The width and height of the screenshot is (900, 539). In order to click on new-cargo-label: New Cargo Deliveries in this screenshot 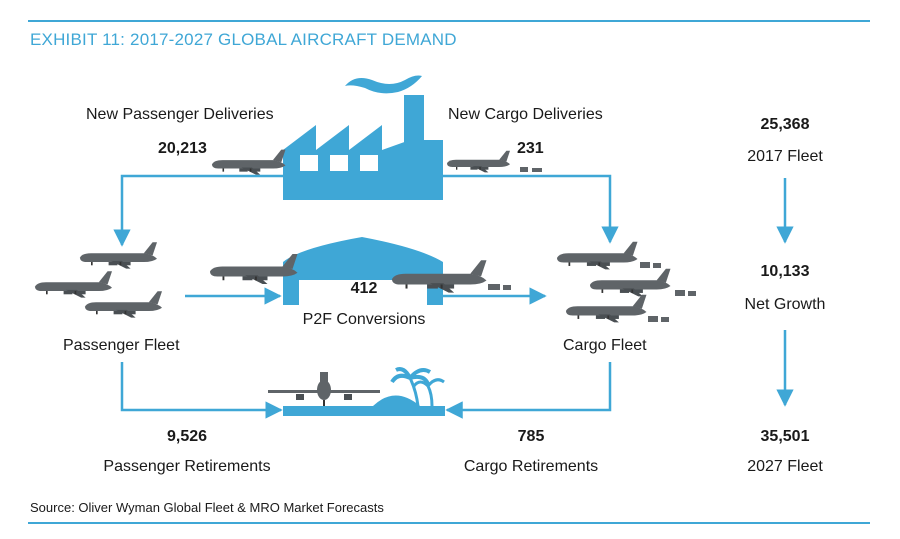, I will do `click(525, 114)`.